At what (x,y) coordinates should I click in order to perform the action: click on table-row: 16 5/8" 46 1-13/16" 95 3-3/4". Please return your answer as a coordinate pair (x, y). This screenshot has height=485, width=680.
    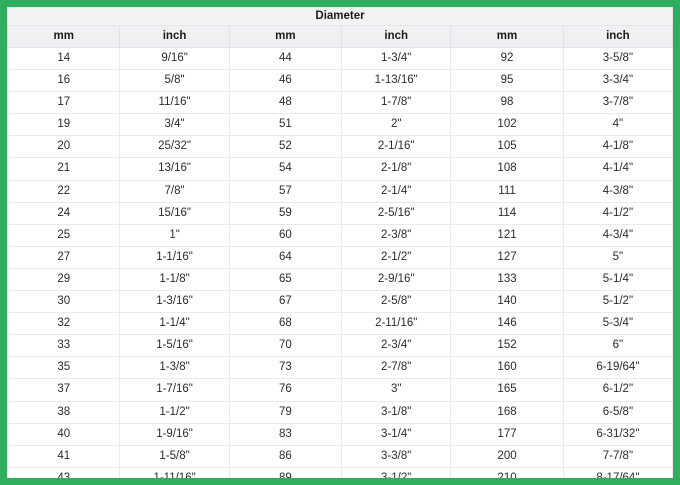
    Looking at the image, I should click on (340, 81).